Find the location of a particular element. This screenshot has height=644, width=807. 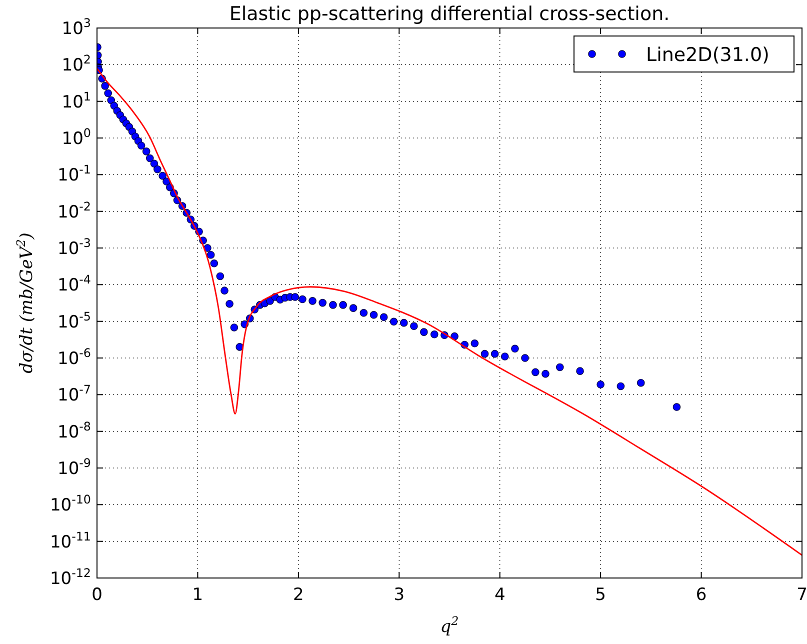

y-tick-label: 10$^{1}$ is located at coordinates (76, 100).